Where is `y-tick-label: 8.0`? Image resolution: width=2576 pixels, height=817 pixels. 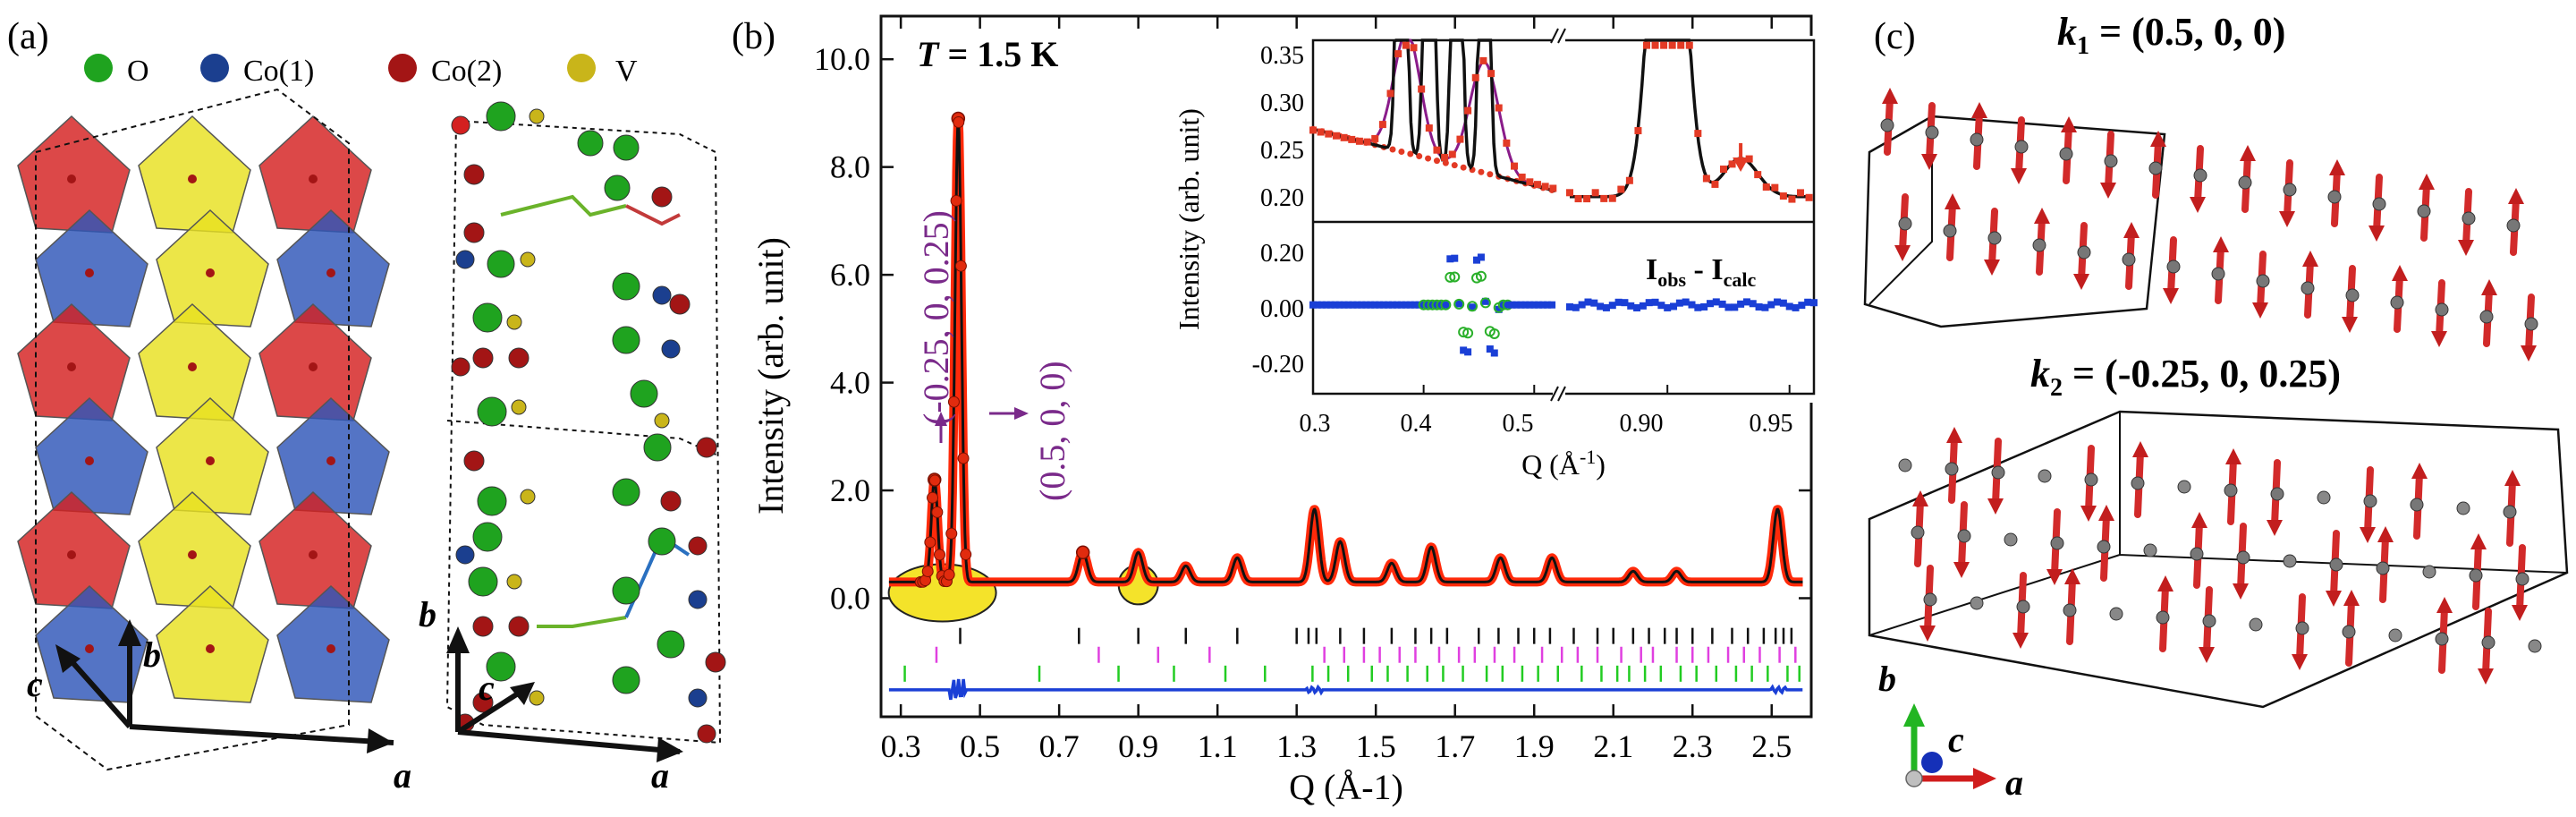
y-tick-label: 8.0 is located at coordinates (850, 167).